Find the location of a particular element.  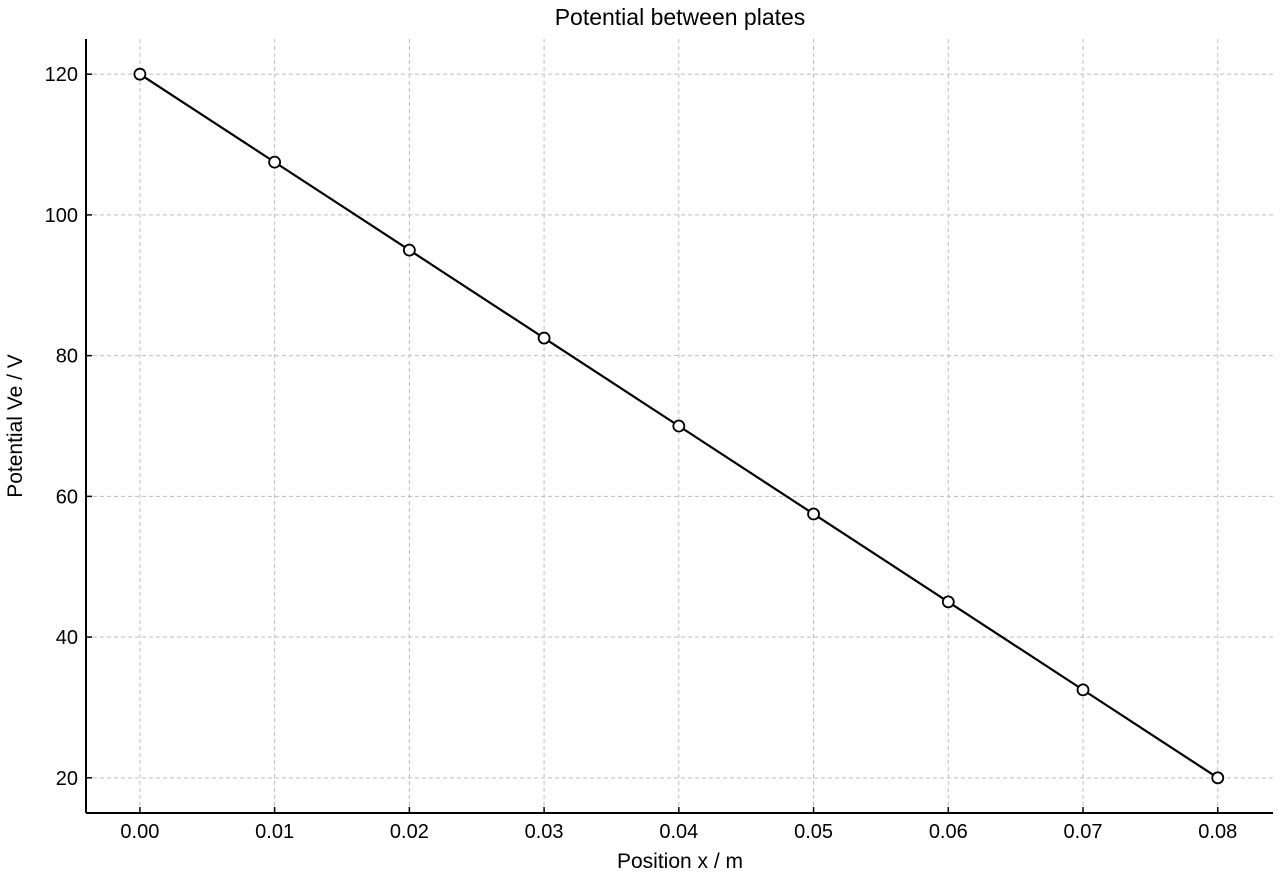

x-tick-label: 0.00 is located at coordinates (139, 832).